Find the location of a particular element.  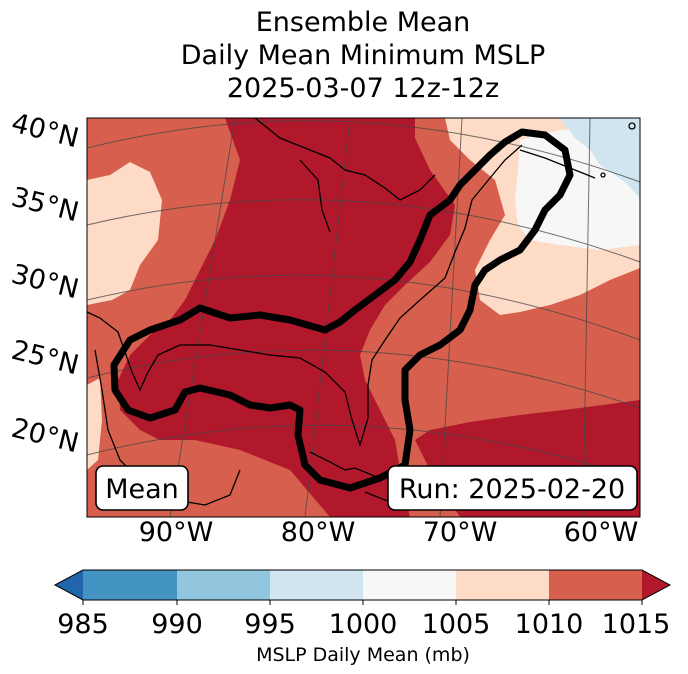

colorbar-tick-985: 985 is located at coordinates (83, 624).